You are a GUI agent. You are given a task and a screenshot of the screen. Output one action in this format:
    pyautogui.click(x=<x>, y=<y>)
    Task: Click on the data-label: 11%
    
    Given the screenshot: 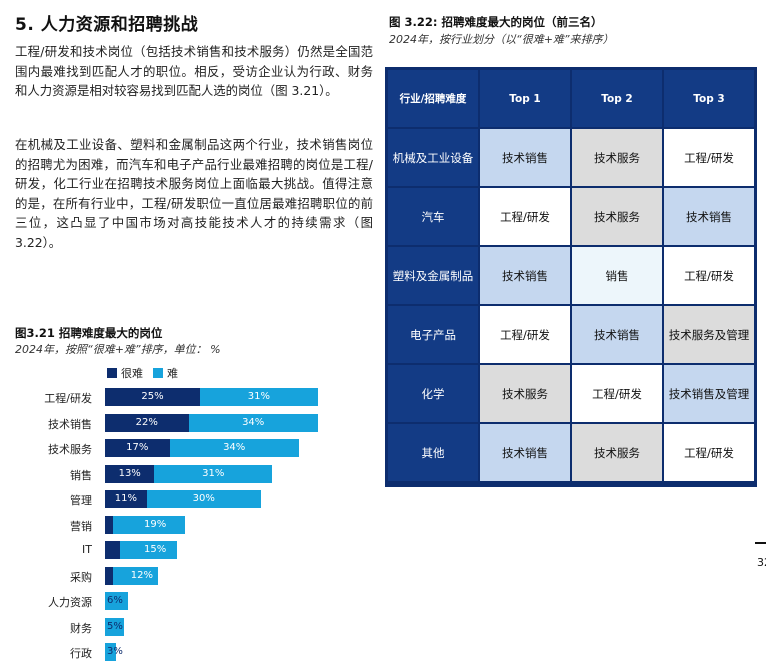 What is the action you would take?
    pyautogui.click(x=126, y=498)
    